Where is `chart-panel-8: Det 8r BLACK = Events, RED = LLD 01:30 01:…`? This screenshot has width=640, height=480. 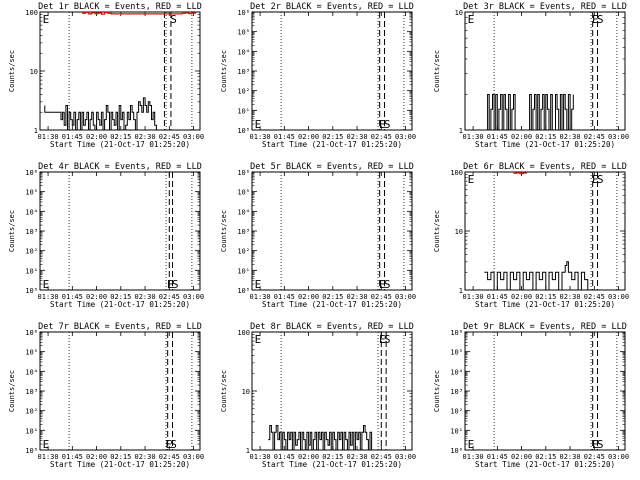
chart-panel-8: Det 8r BLACK = Events, RED = LLD 01:30 01:… is located at coordinates (318, 395).